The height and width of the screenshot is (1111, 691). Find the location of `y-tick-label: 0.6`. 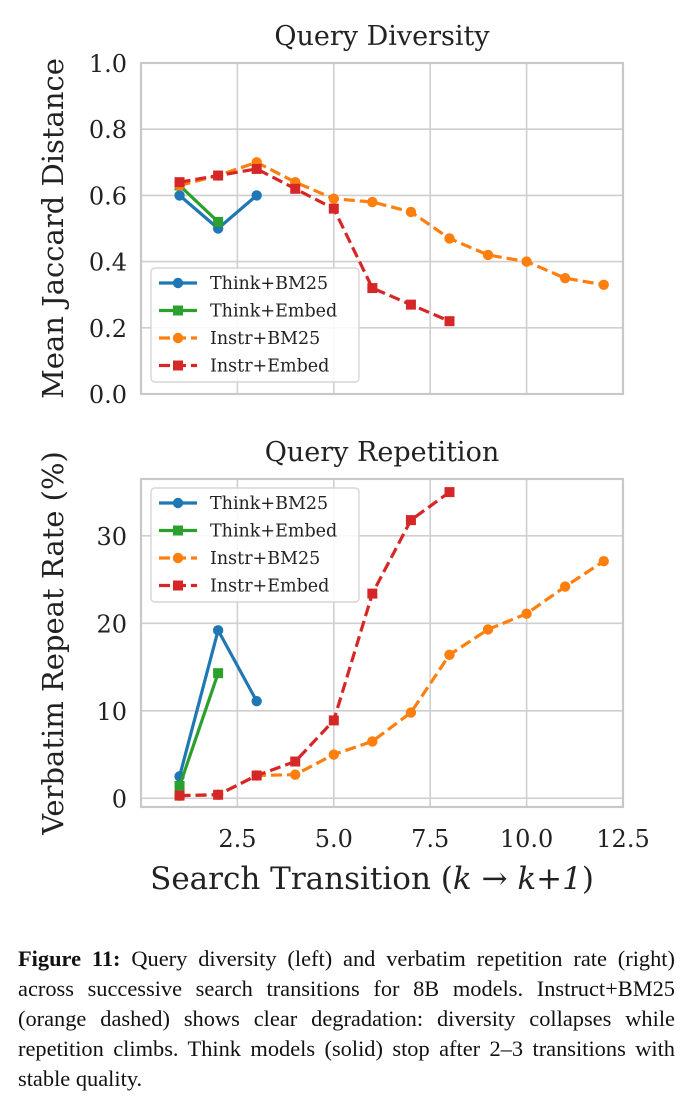

y-tick-label: 0.6 is located at coordinates (108, 196).